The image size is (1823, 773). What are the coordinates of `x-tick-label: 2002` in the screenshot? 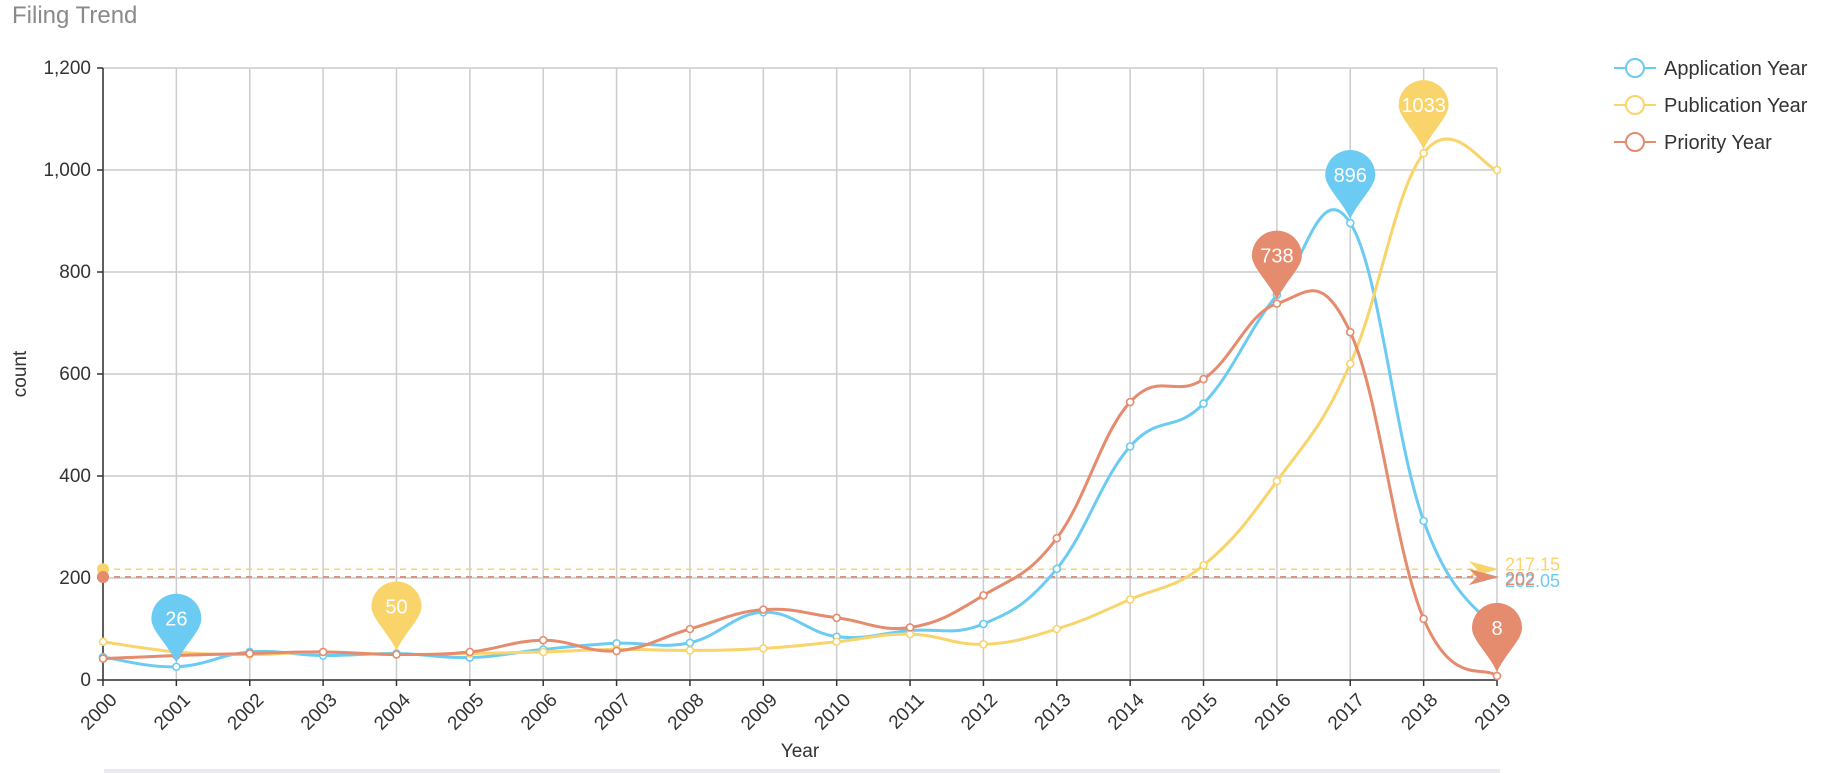 It's located at (246, 712).